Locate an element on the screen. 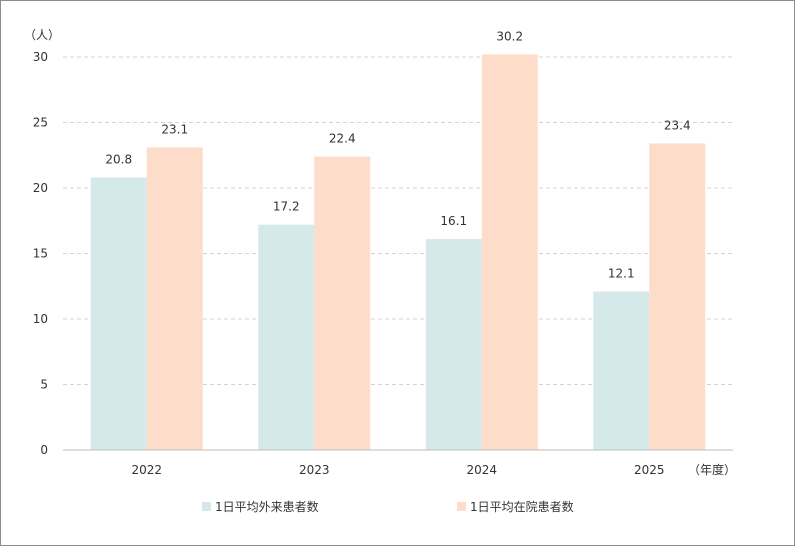 The height and width of the screenshot is (546, 795). bar-inpatient-2025 is located at coordinates (677, 296).